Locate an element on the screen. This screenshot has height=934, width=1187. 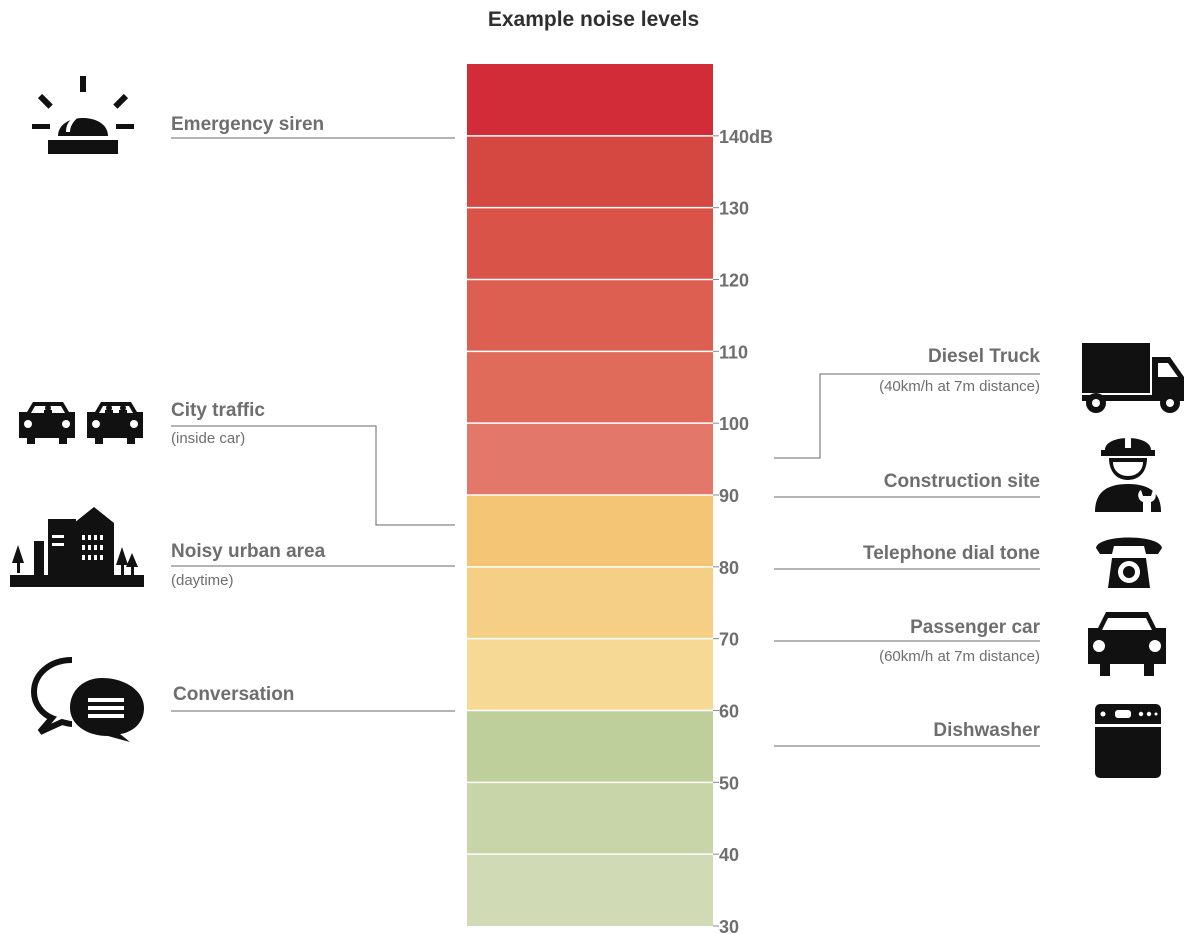
tick-label-110: 110 is located at coordinates (733, 352).